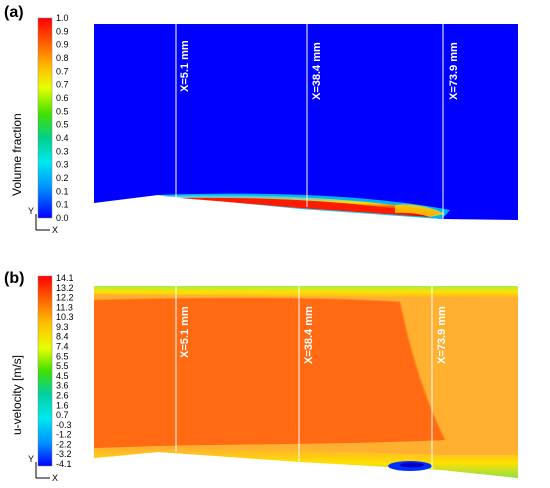 The image size is (550, 488). Describe the element at coordinates (62, 376) in the screenshot. I see `colorbar-b-tick-10: 4.5` at that location.